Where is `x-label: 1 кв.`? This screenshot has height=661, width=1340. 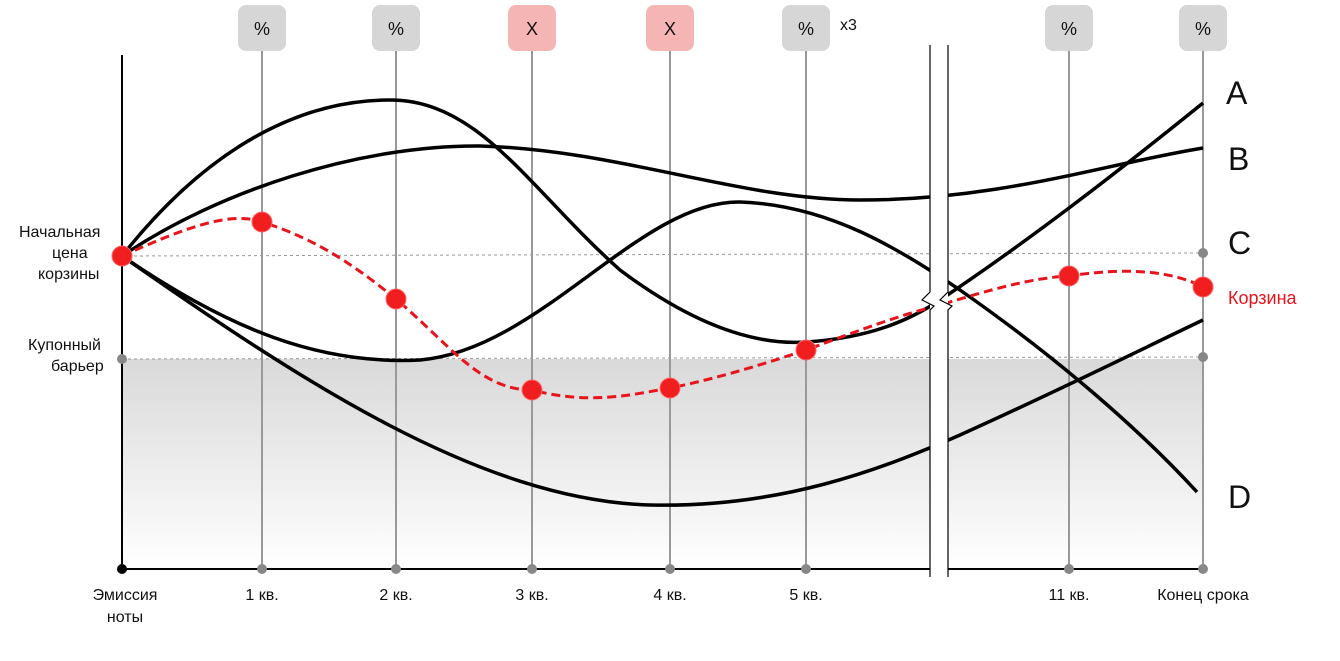
x-label: 1 кв. is located at coordinates (261, 595).